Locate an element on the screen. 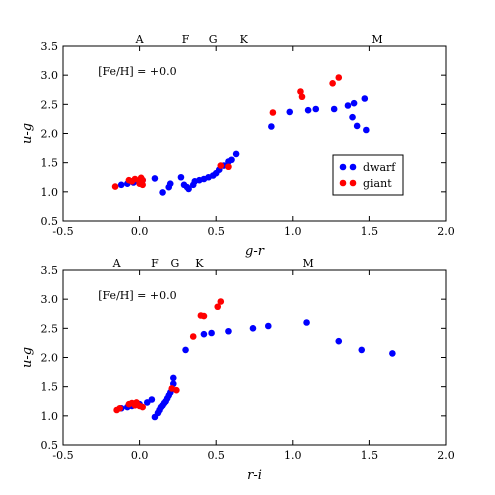 The image size is (495, 495). legend-label-dwarf: dwarf is located at coordinates (379, 167).